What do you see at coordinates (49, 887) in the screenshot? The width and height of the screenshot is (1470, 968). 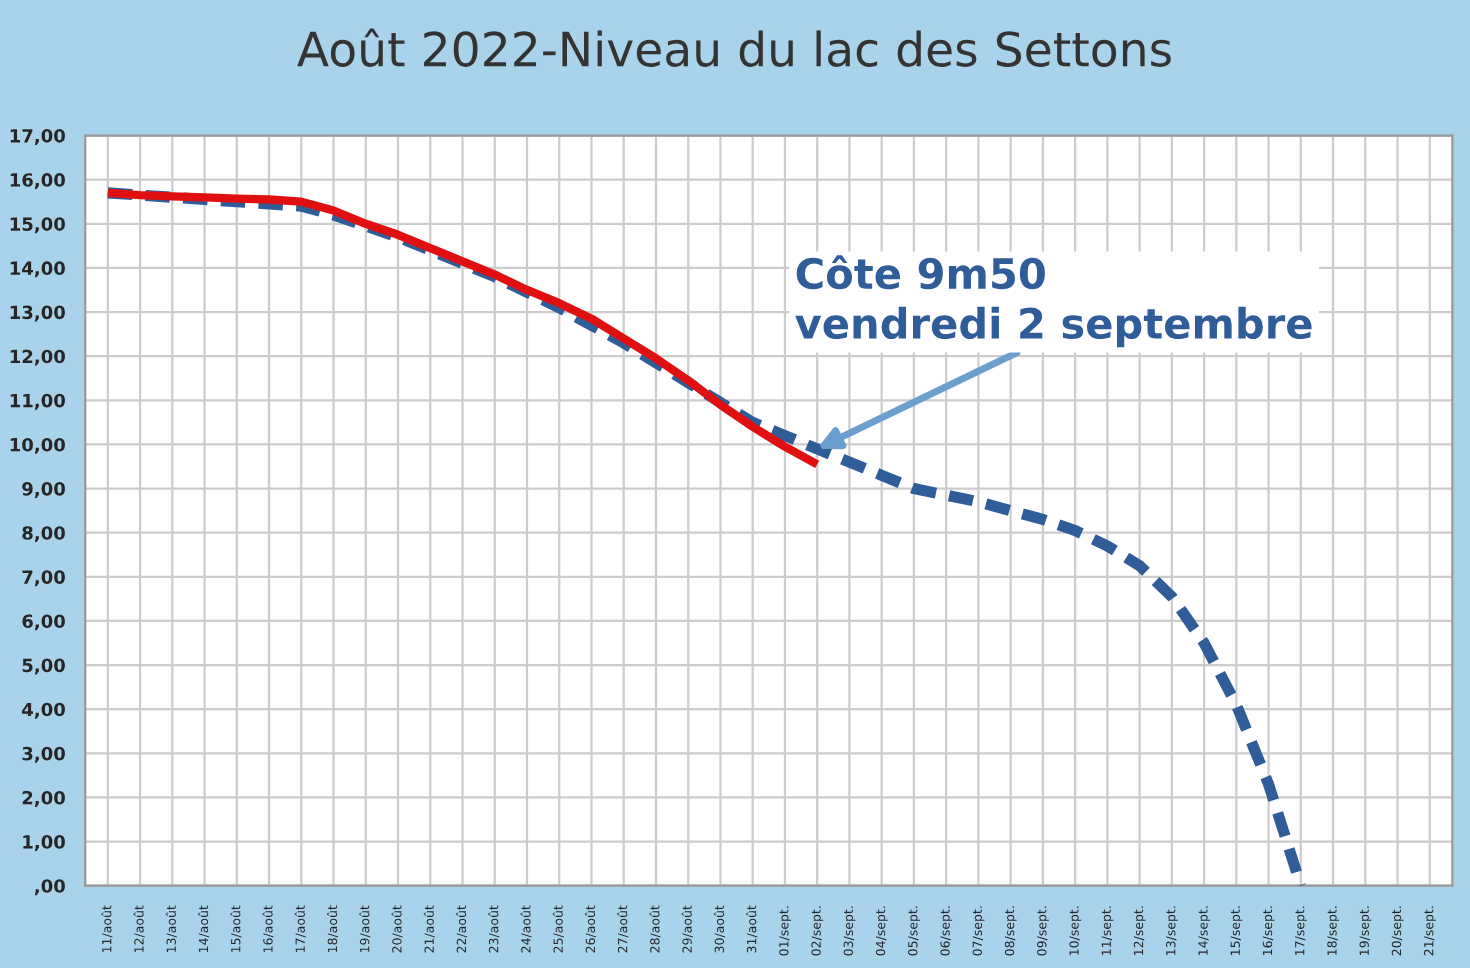 I see `y-tick-label: ,00` at bounding box center [49, 887].